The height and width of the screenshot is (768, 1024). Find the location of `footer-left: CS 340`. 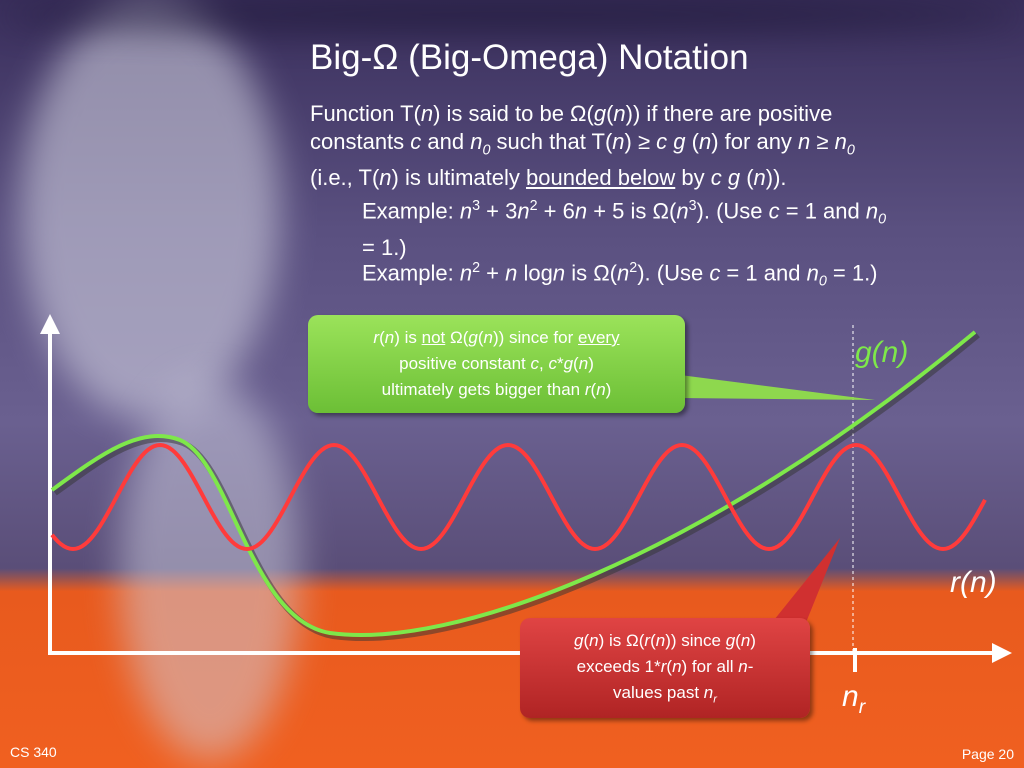

footer-left: CS 340 is located at coordinates (33, 752).